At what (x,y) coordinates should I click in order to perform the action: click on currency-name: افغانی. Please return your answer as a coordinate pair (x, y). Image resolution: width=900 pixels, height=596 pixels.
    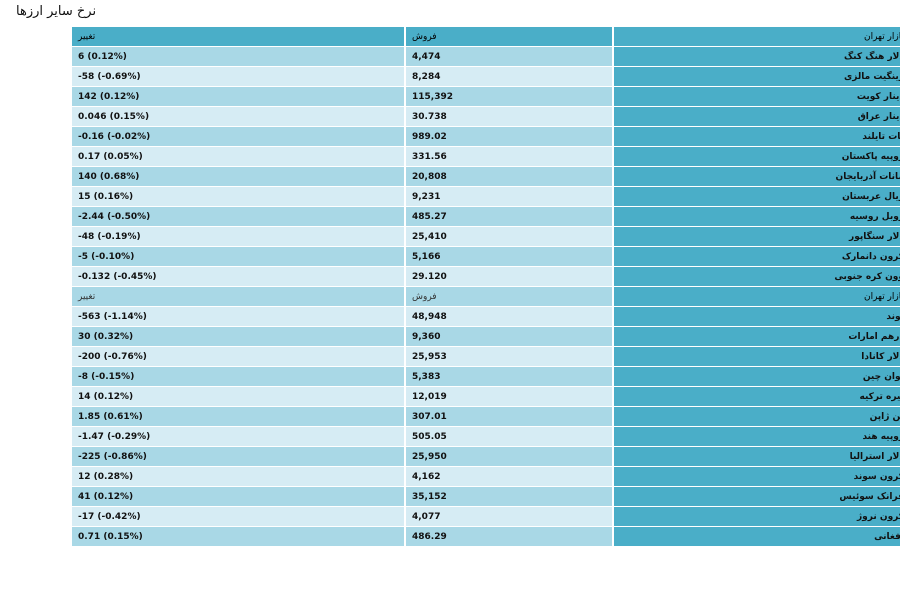
    Looking at the image, I should click on (757, 536).